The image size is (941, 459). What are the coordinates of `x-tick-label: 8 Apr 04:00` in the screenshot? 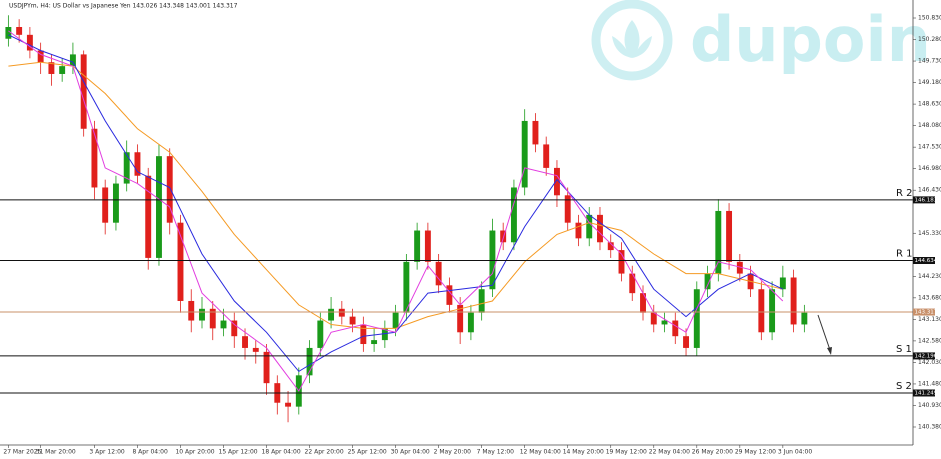 It's located at (149, 452).